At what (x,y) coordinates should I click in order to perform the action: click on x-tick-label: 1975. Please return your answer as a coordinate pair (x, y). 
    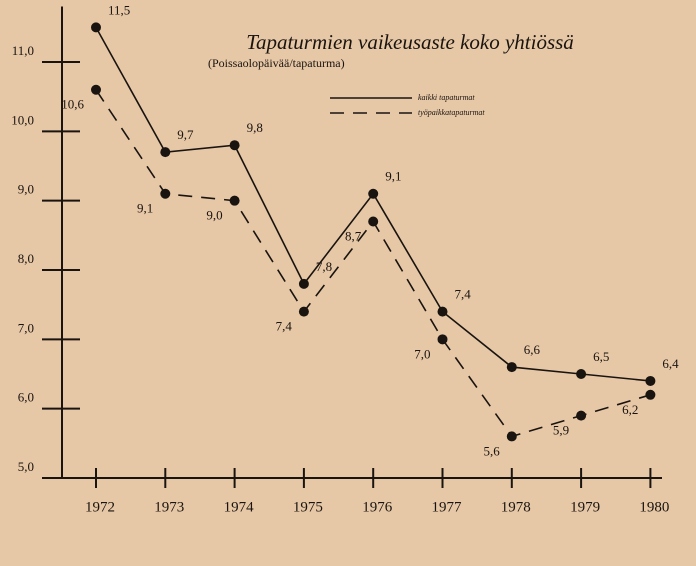
    Looking at the image, I should click on (308, 507).